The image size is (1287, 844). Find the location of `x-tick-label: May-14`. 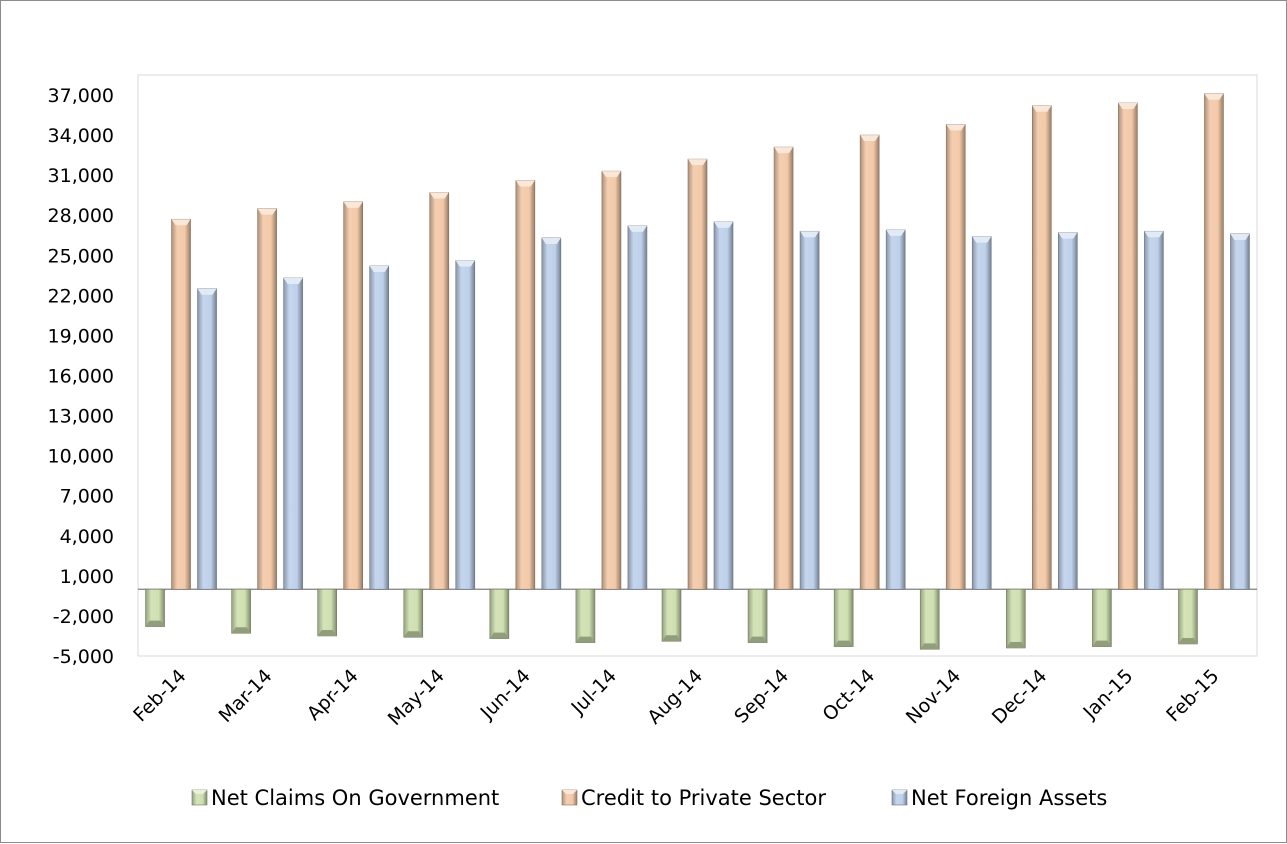

x-tick-label: May-14 is located at coordinates (416, 697).